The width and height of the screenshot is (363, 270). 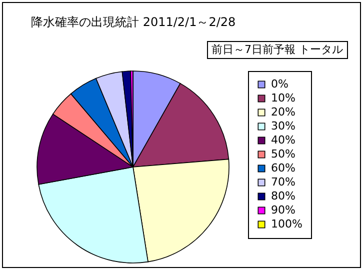 I want to click on legend-label: 30%, so click(x=283, y=126).